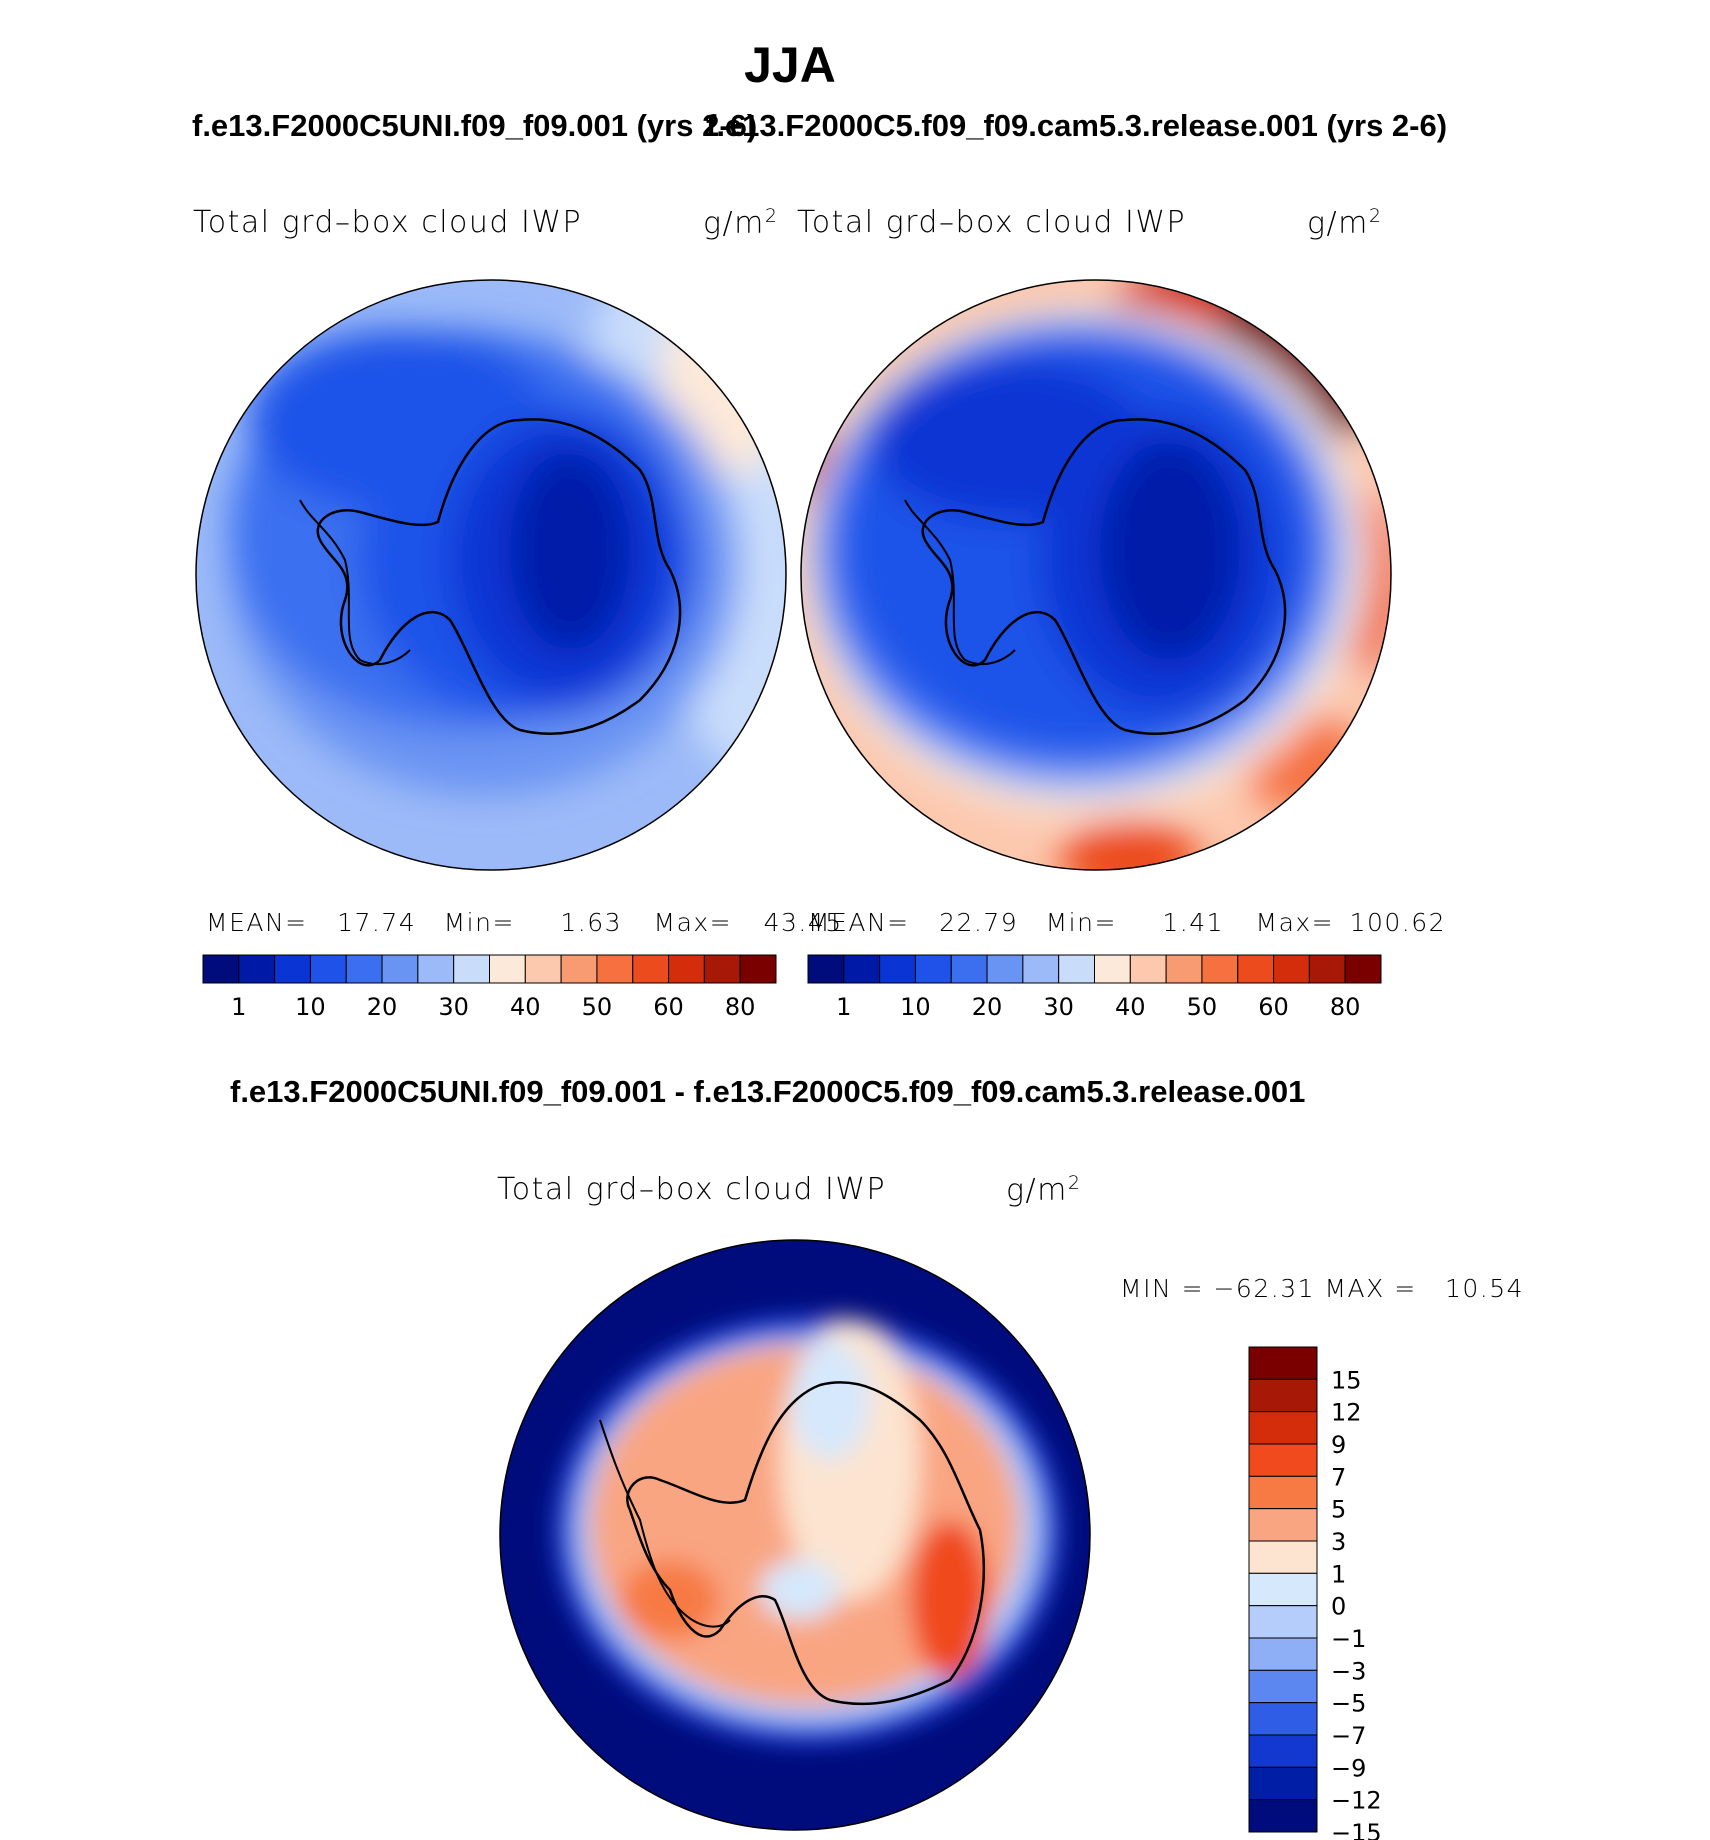 This screenshot has height=1840, width=1710. What do you see at coordinates (591, 922) in the screenshot?
I see `left-min-value: 1.63` at bounding box center [591, 922].